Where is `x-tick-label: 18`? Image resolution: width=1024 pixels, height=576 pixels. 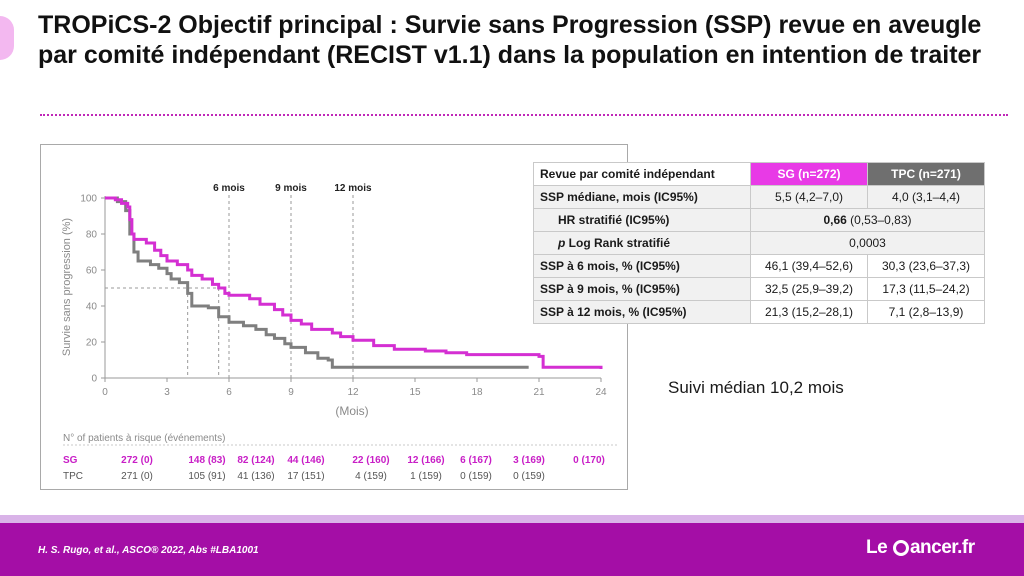 x-tick-label: 18 is located at coordinates (477, 392).